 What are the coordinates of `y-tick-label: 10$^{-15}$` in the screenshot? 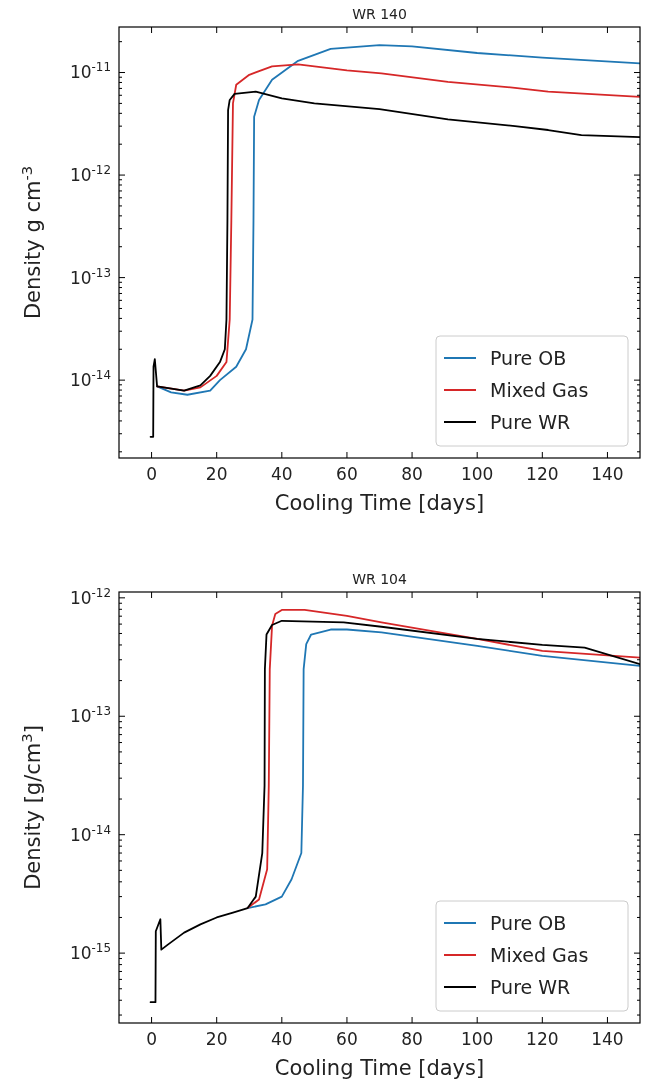 It's located at (90, 952).